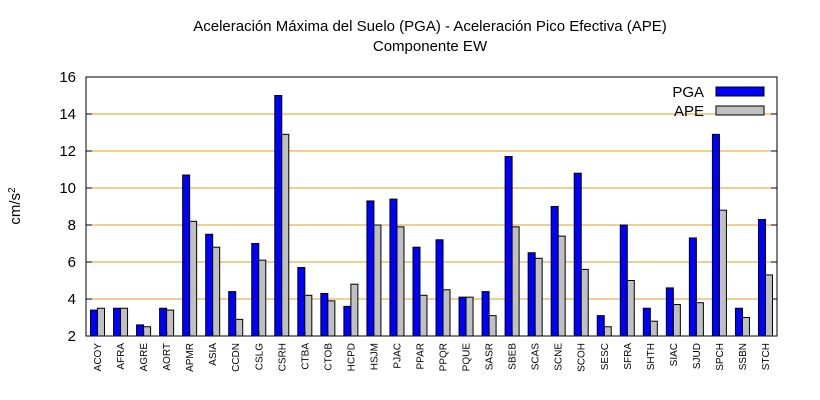 The height and width of the screenshot is (400, 820). What do you see at coordinates (485, 314) in the screenshot?
I see `bar-pga-sasr` at bounding box center [485, 314].